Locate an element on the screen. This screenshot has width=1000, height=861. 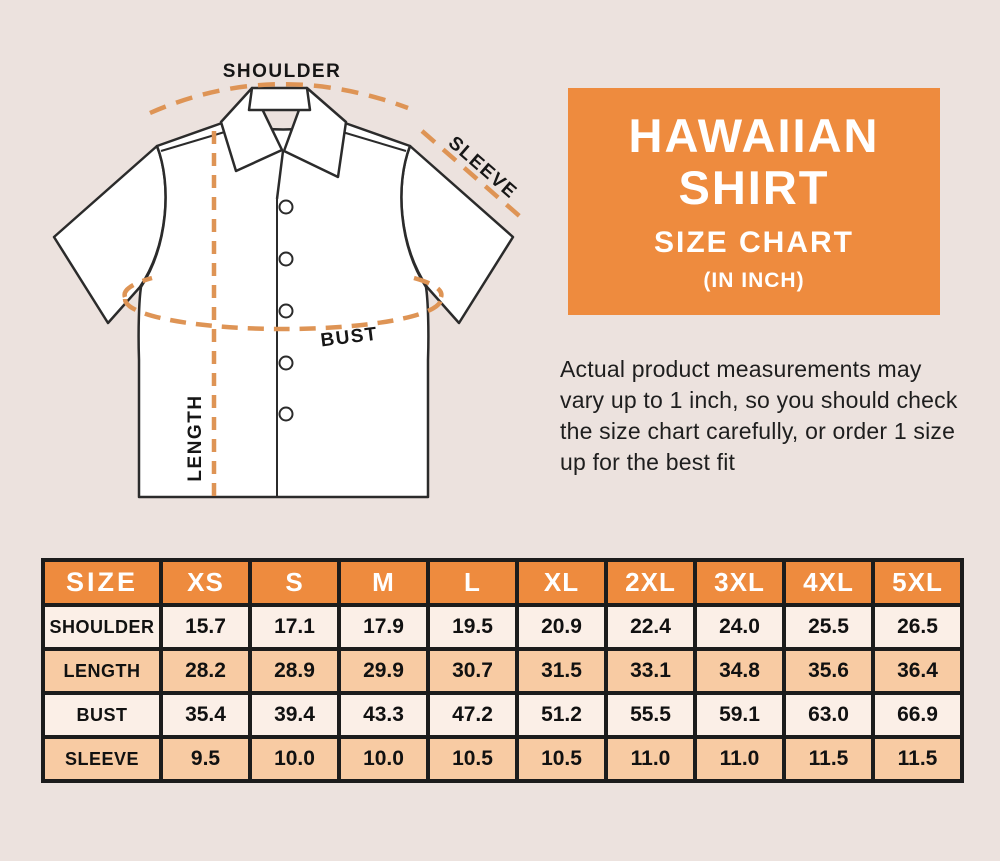
shirt-seams is located at coordinates (283, 313).